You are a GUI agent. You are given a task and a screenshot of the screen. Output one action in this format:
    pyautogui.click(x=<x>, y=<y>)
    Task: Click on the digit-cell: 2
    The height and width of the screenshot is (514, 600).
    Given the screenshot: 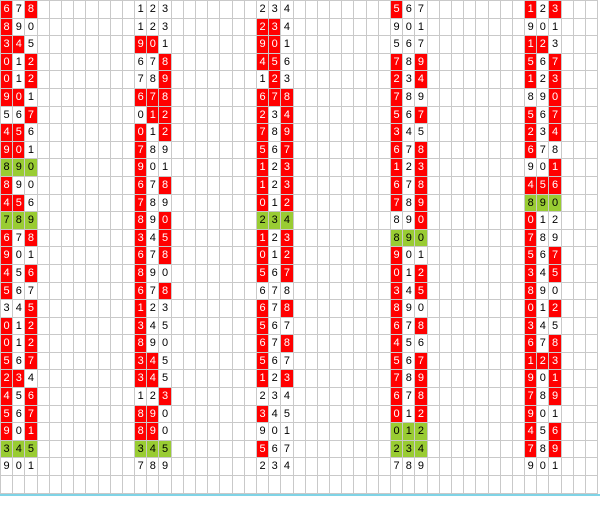 What is the action you would take?
    pyautogui.click(x=165, y=115)
    